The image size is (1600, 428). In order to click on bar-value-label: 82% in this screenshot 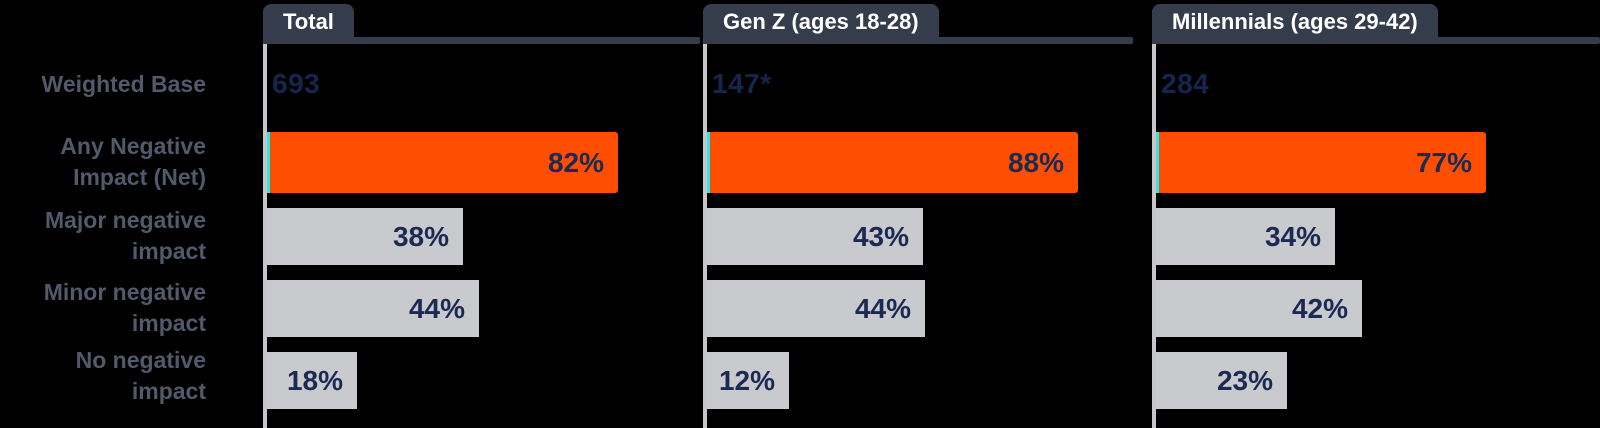, I will do `click(575, 162)`.